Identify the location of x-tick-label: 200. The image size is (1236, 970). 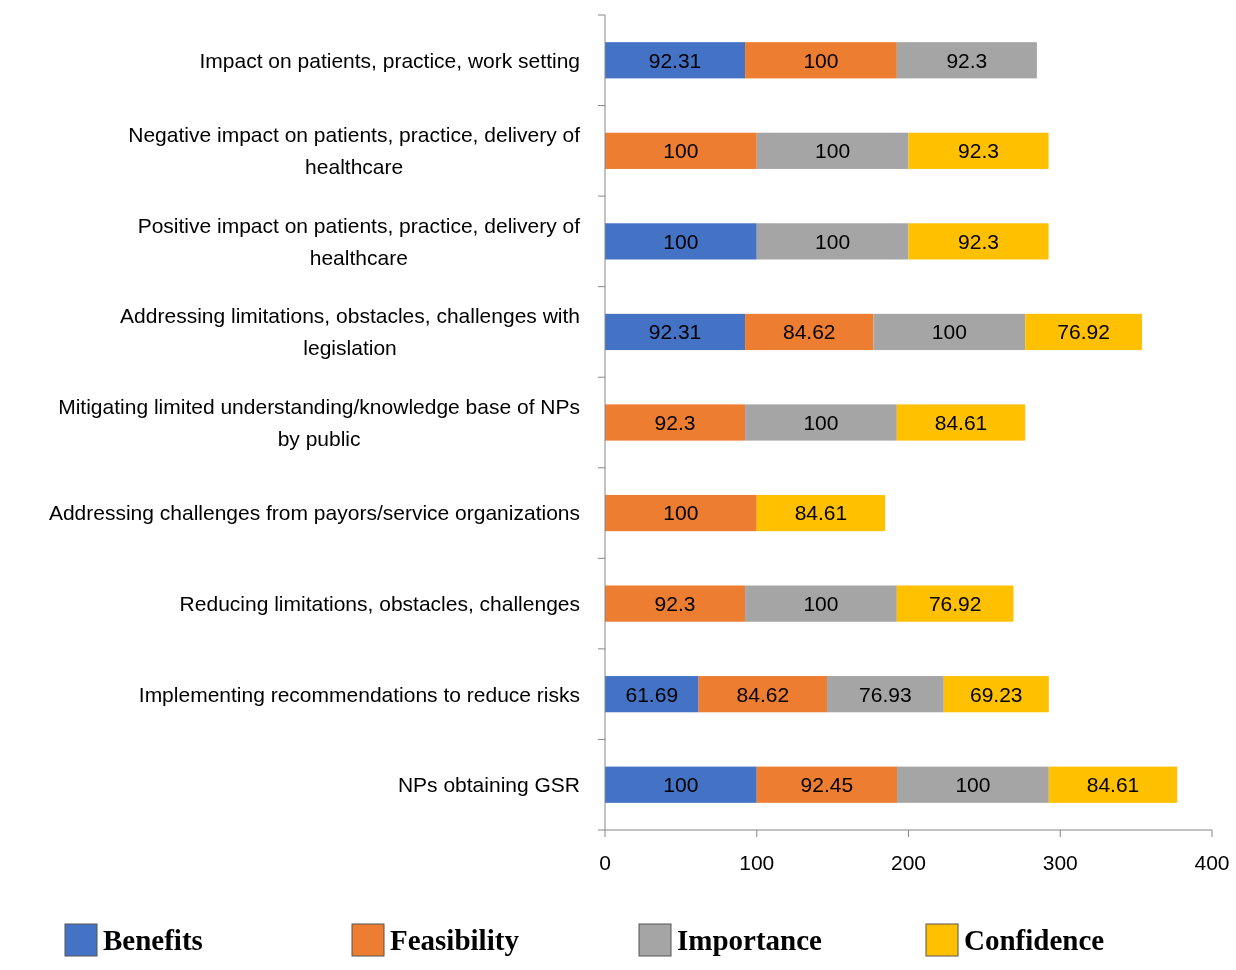
(908, 862).